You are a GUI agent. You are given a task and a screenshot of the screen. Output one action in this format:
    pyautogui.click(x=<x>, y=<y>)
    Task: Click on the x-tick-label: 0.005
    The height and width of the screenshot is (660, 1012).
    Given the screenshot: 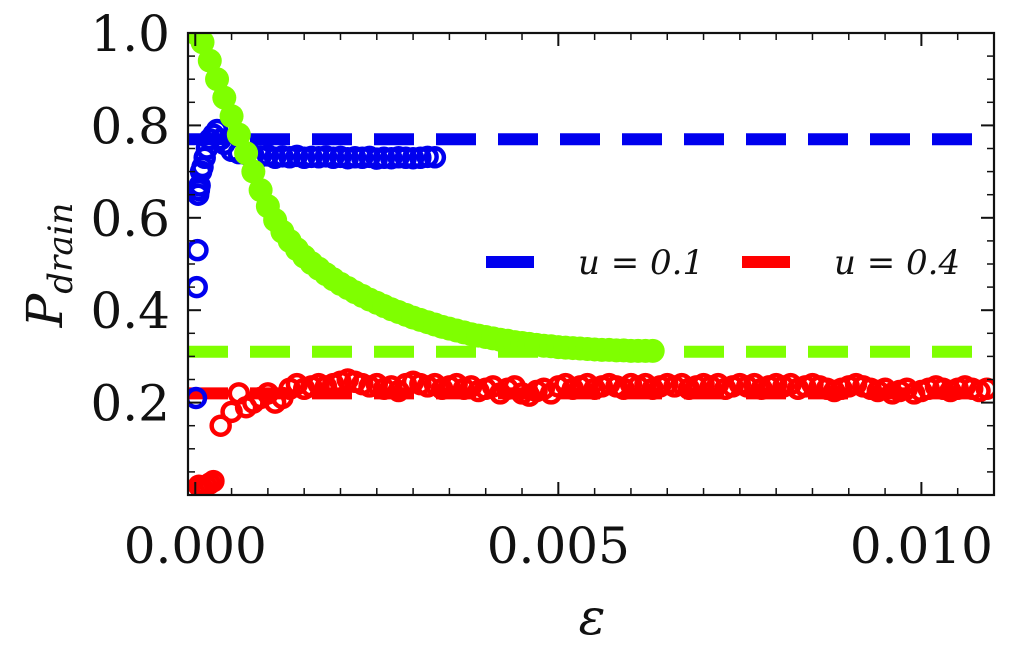 What is the action you would take?
    pyautogui.click(x=558, y=546)
    